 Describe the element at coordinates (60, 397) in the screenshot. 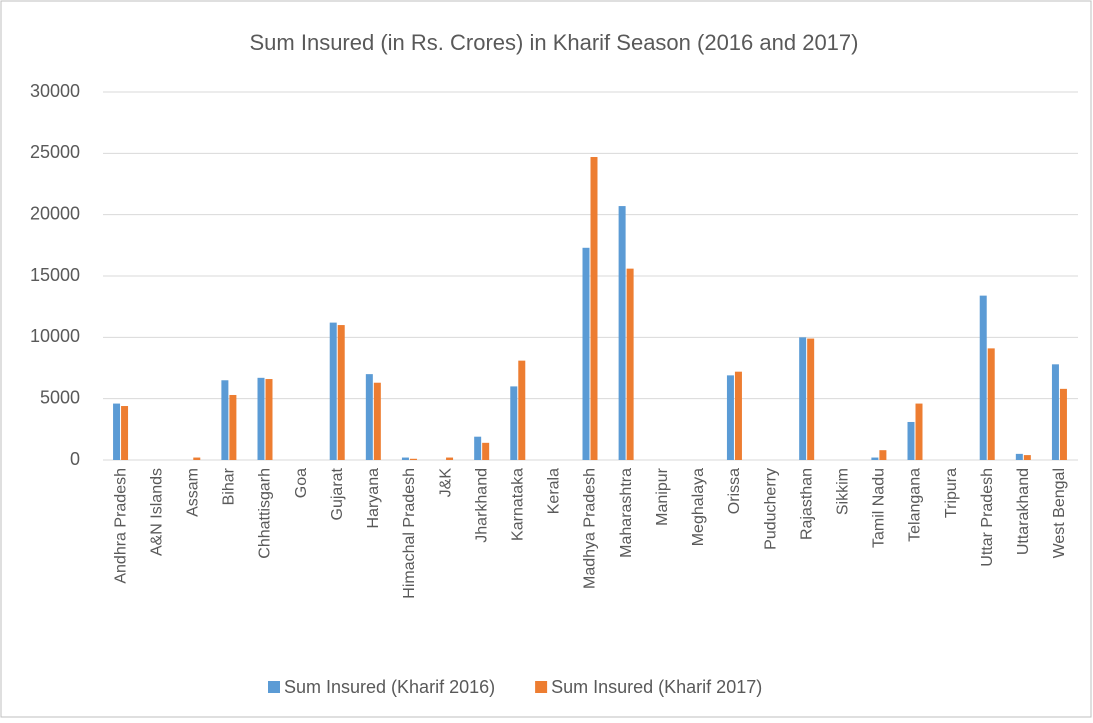

I see `y-tick-label: 5000` at that location.